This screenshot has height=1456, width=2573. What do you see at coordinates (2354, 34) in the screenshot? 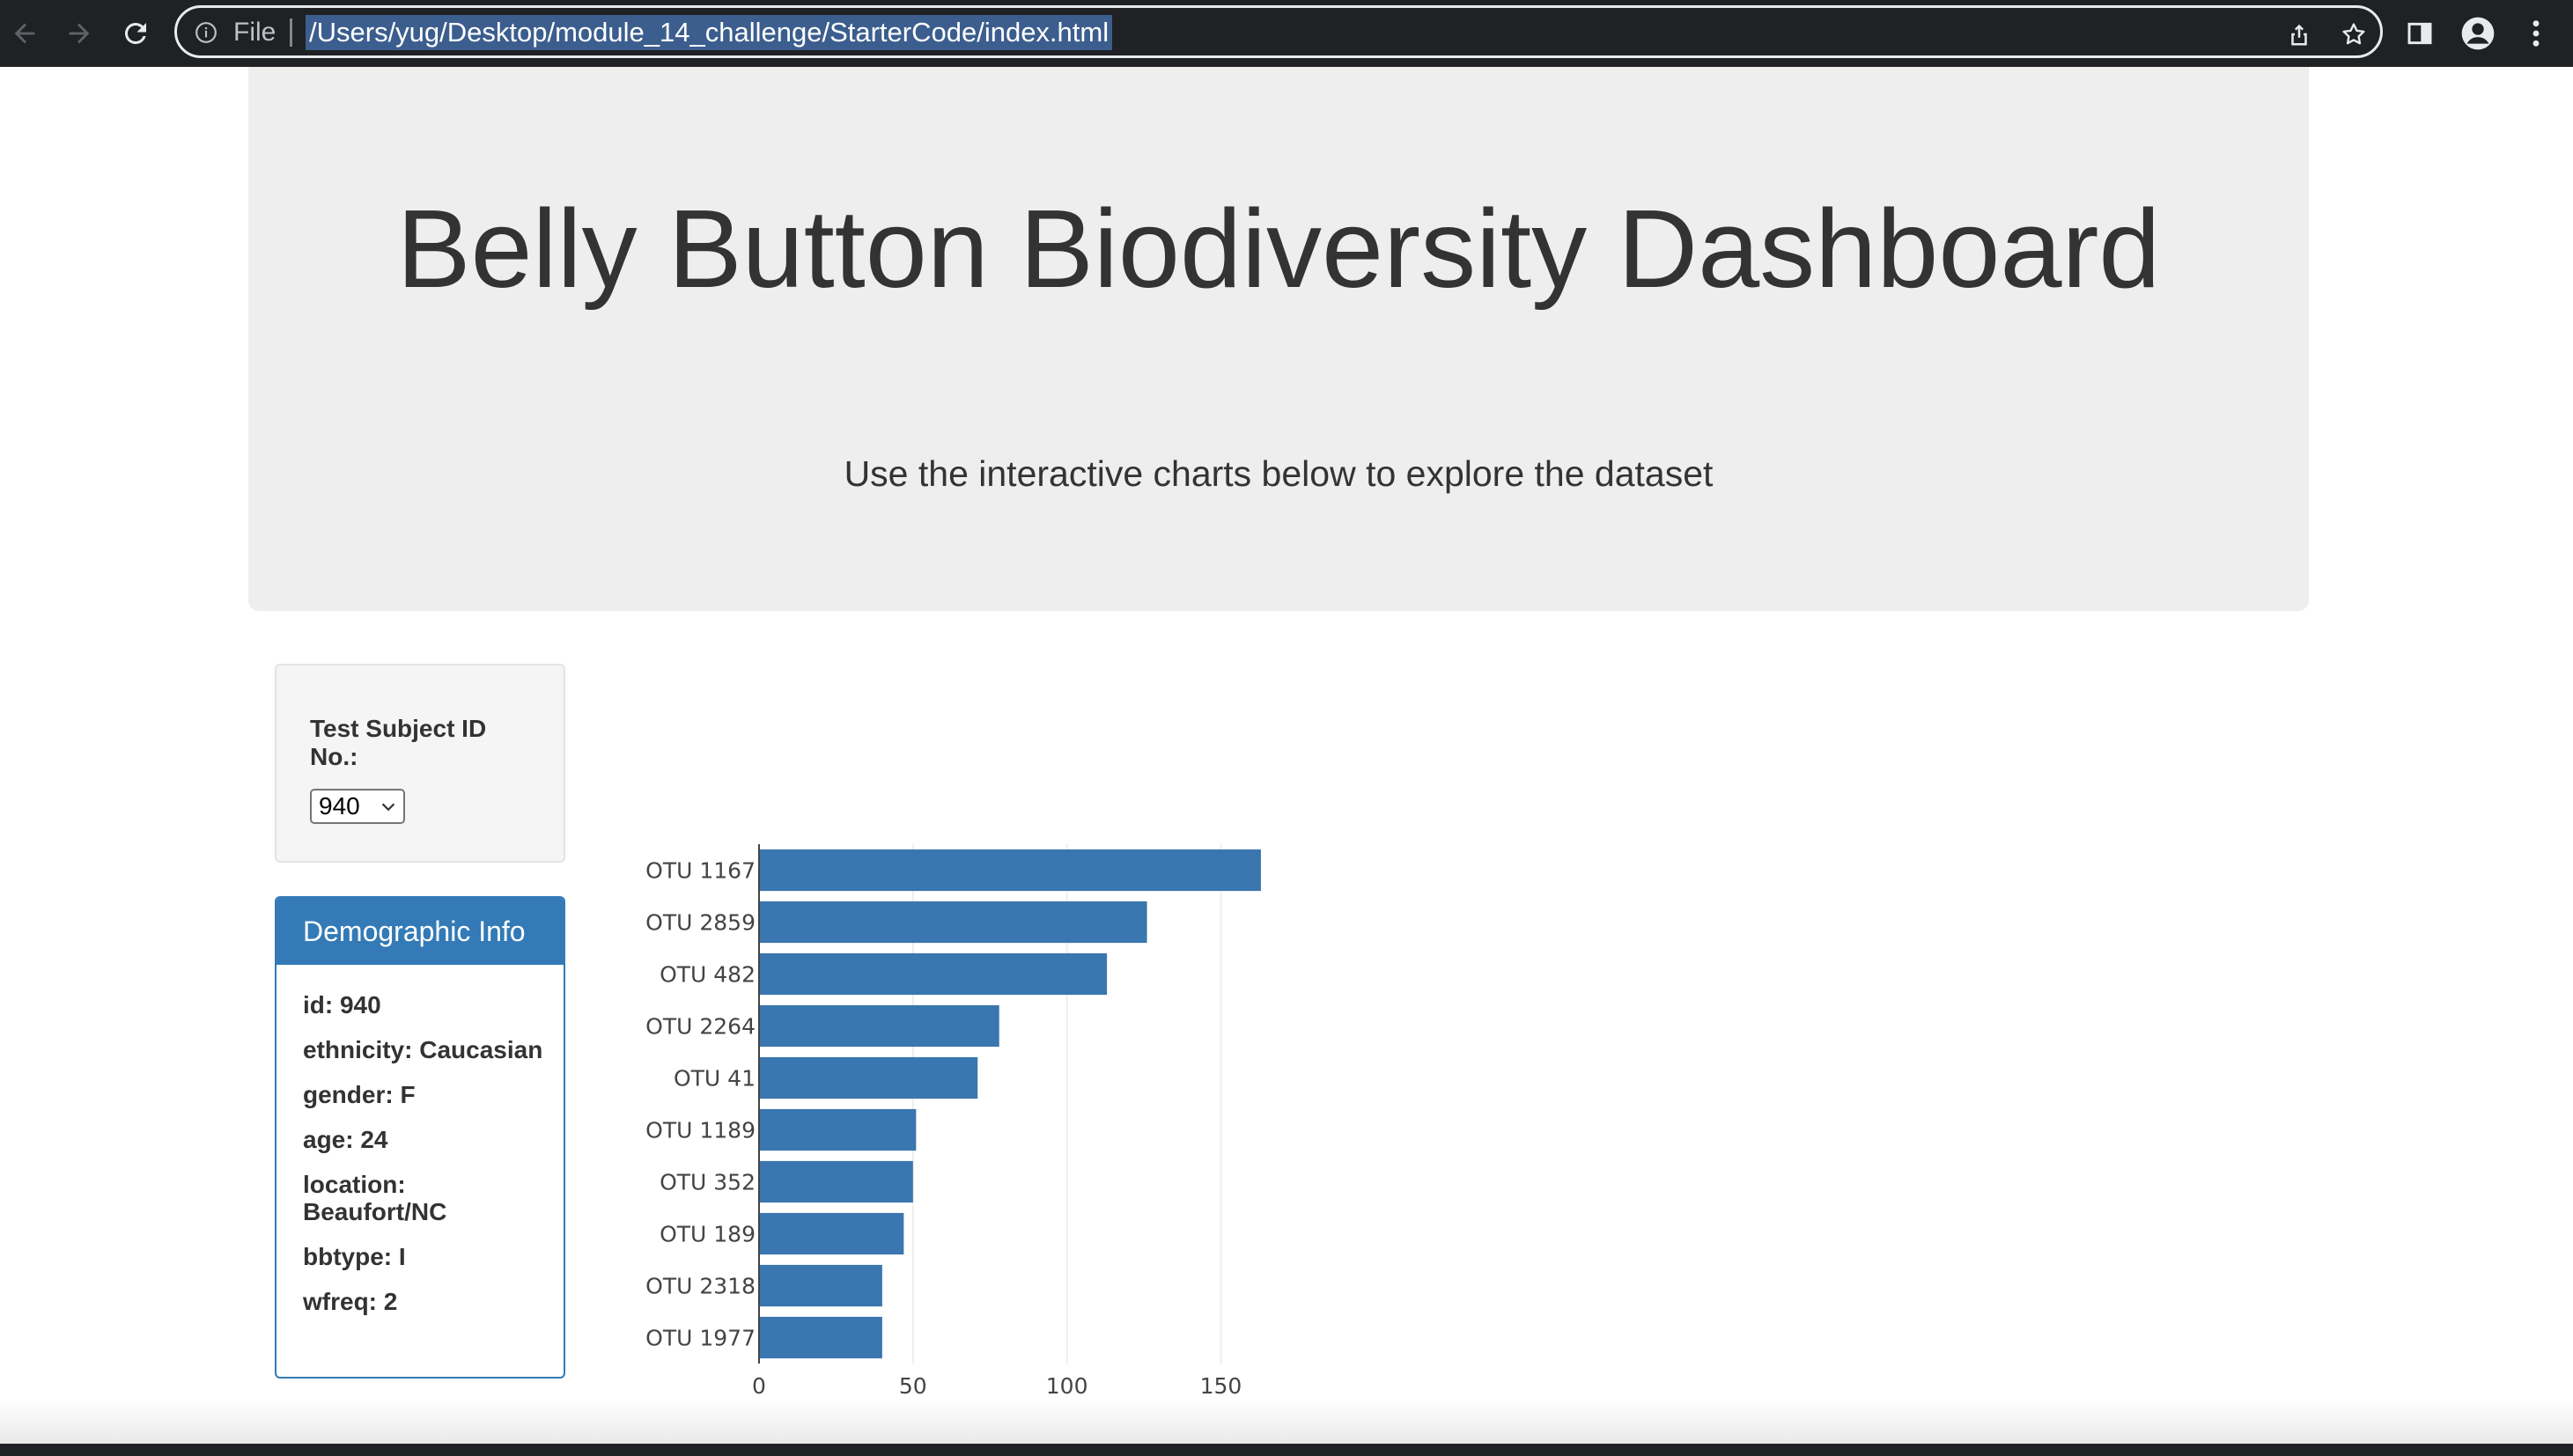
I see `star-icon` at bounding box center [2354, 34].